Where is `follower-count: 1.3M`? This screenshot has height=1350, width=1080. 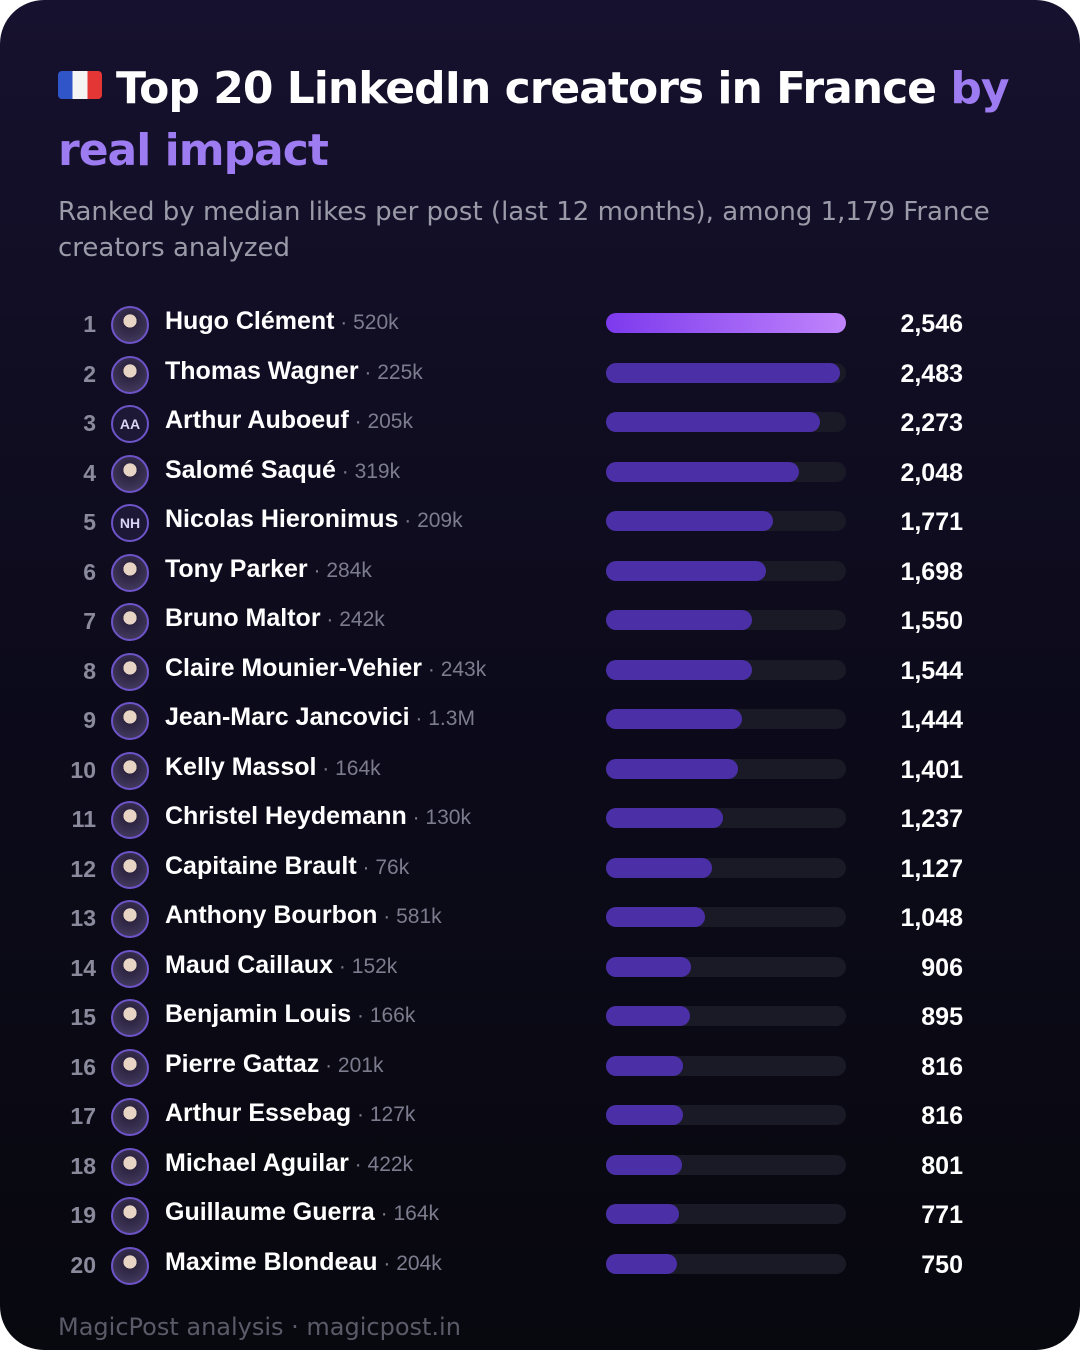
follower-count: 1.3M is located at coordinates (451, 718).